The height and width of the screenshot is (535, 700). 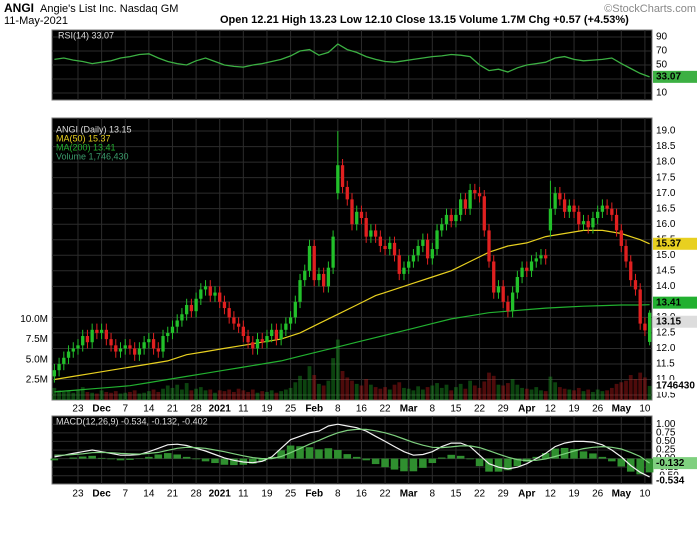 I want to click on y-tick-label: 16.0, so click(x=666, y=224).